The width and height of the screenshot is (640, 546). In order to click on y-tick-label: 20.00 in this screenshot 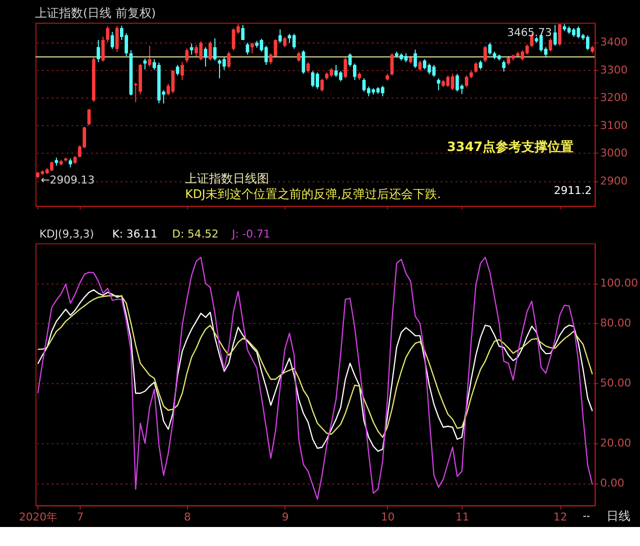, I will do `click(616, 443)`.